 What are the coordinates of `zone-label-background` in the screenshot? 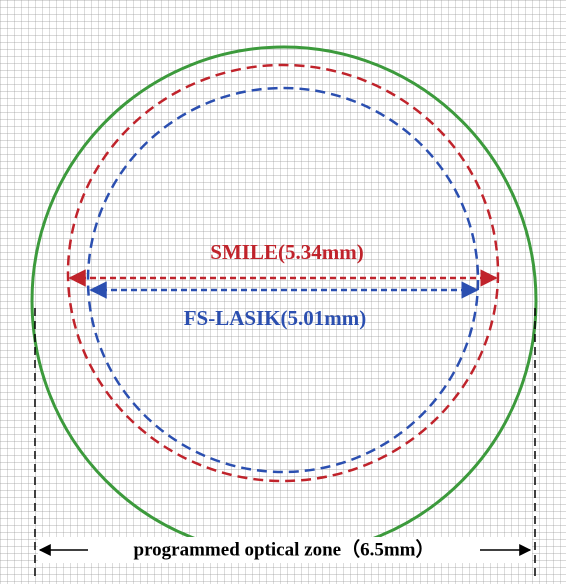 It's located at (284, 550).